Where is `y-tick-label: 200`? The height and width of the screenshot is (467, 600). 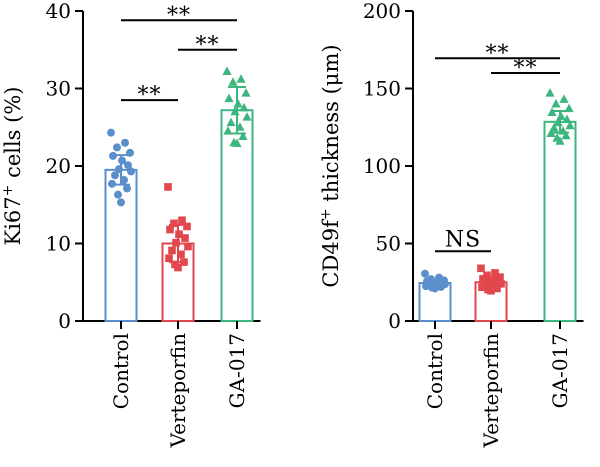
y-tick-label: 200 is located at coordinates (382, 11).